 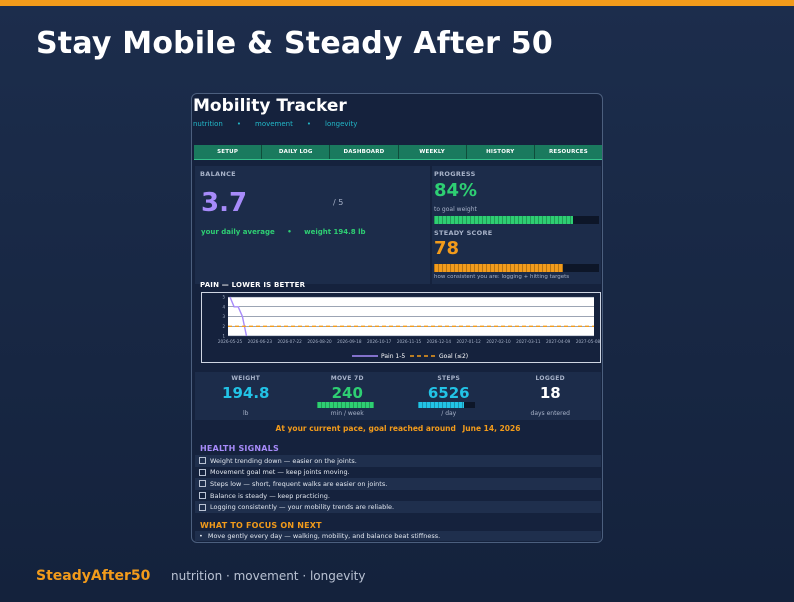 What do you see at coordinates (223, 316) in the screenshot?
I see `y-tick-label: 3` at bounding box center [223, 316].